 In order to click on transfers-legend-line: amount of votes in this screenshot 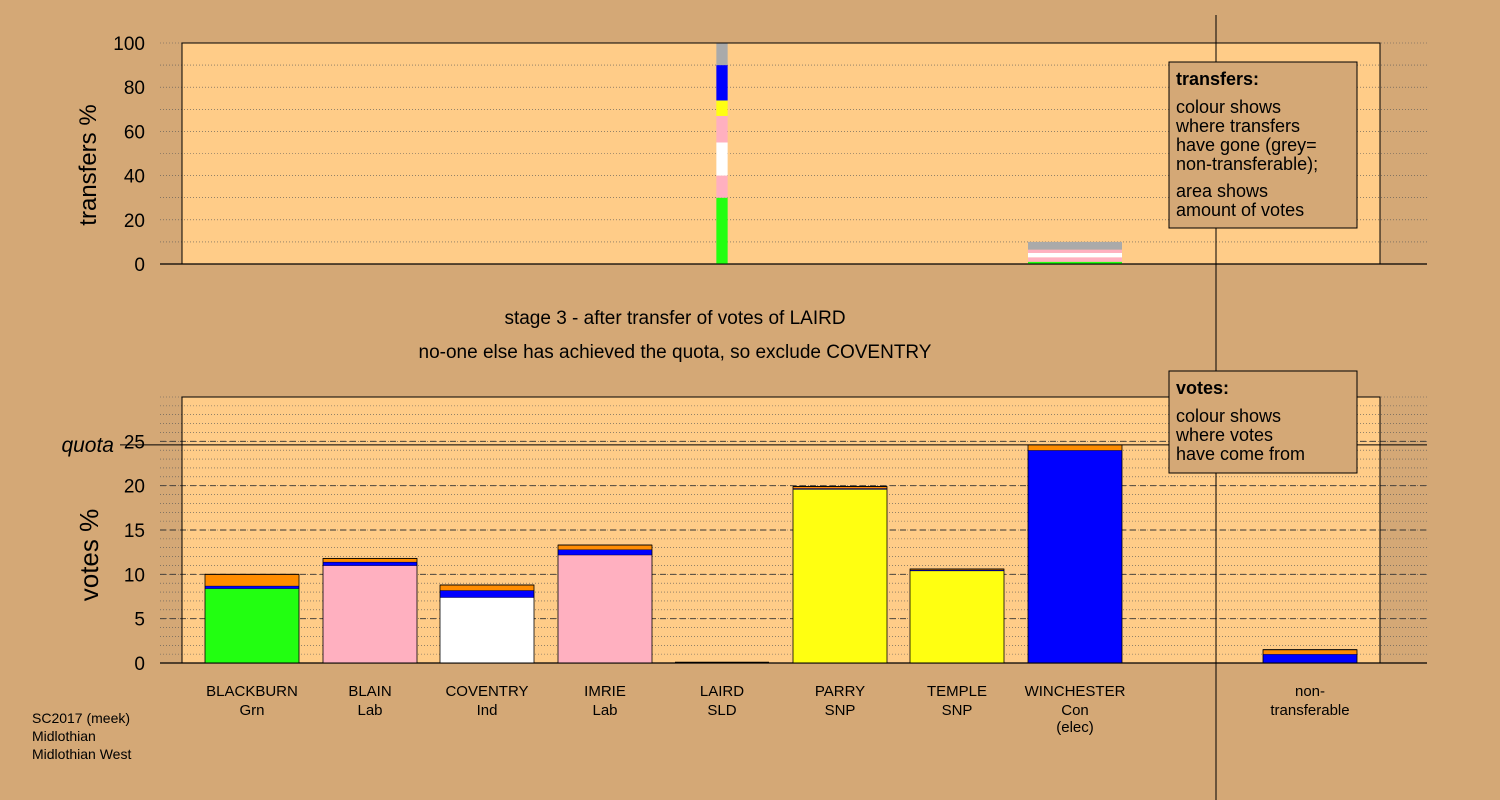, I will do `click(1240, 210)`.